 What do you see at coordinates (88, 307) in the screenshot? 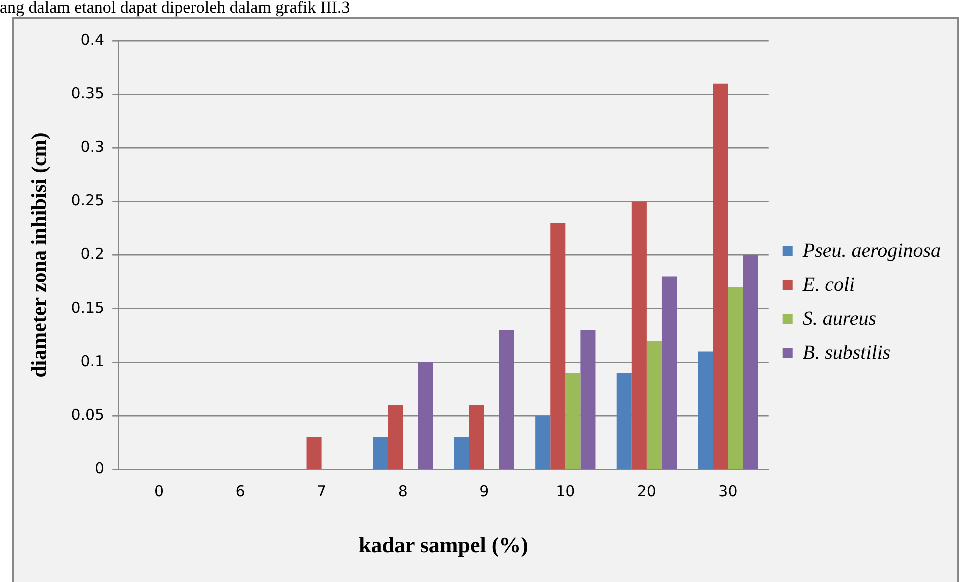
I see `y-tick-label: 0.15` at bounding box center [88, 307].